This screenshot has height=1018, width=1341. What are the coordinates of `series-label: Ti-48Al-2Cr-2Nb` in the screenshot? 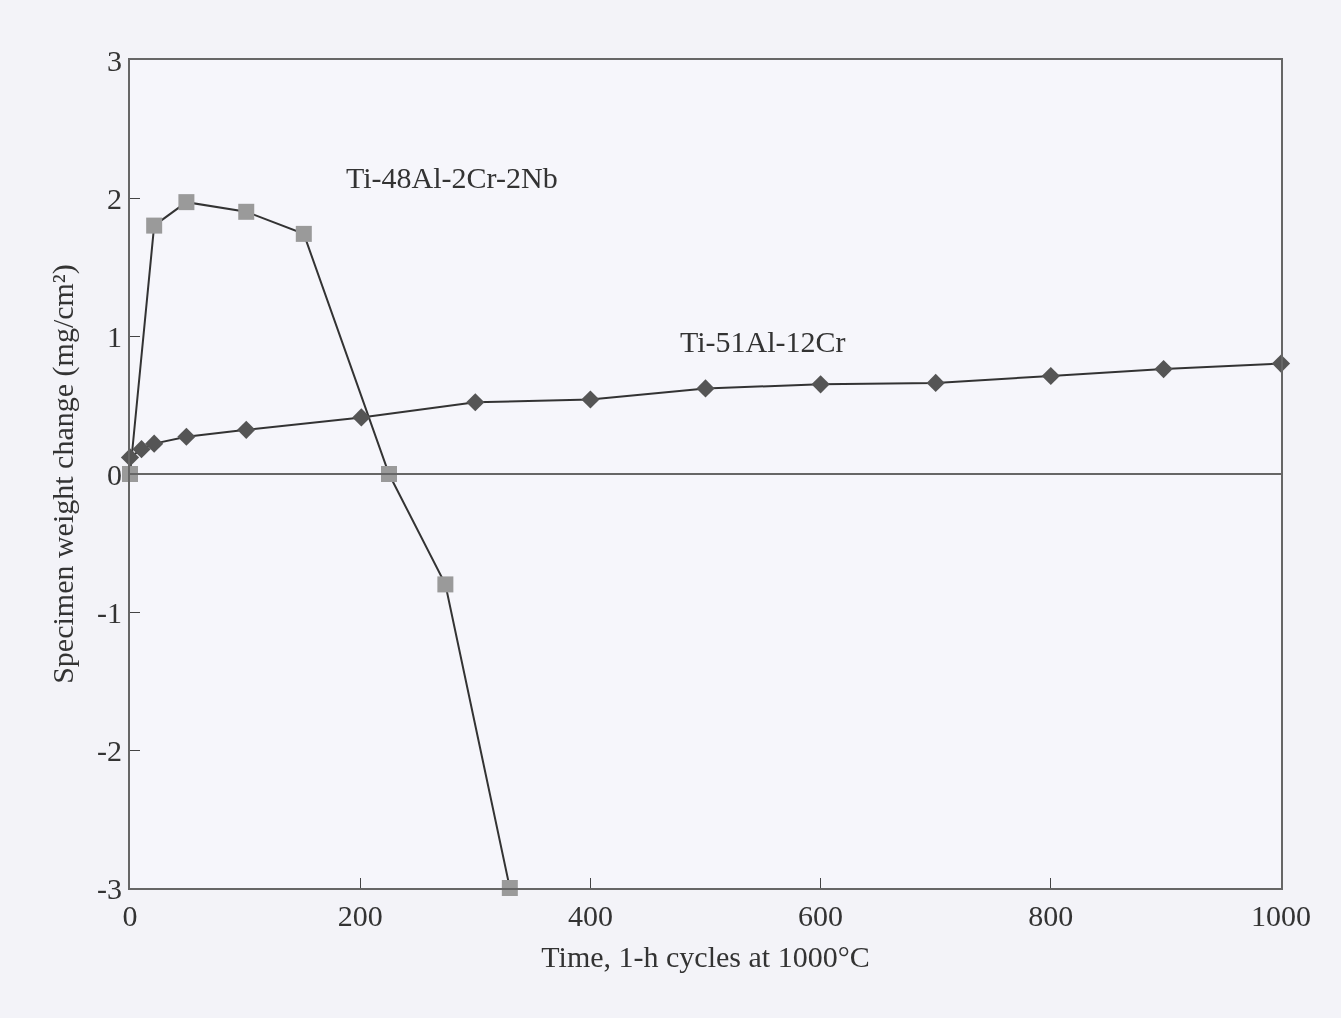 It's located at (452, 177).